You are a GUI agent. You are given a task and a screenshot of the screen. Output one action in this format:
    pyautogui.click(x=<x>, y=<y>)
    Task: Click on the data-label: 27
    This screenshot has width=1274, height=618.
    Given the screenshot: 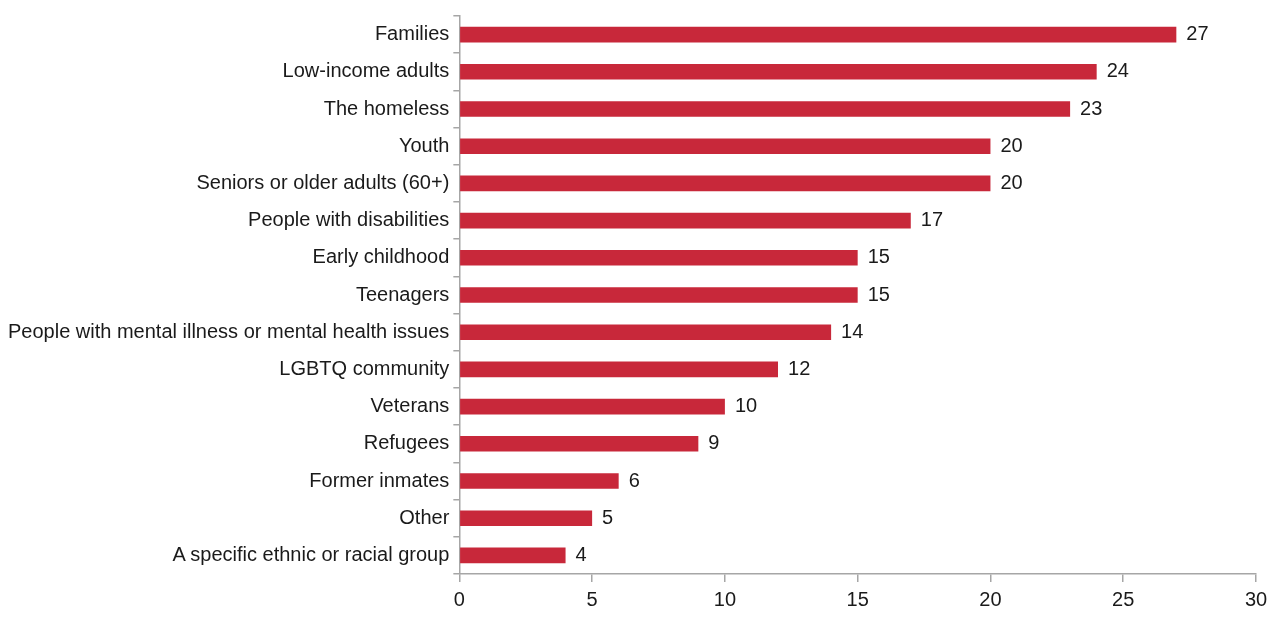 What is the action you would take?
    pyautogui.click(x=1197, y=33)
    